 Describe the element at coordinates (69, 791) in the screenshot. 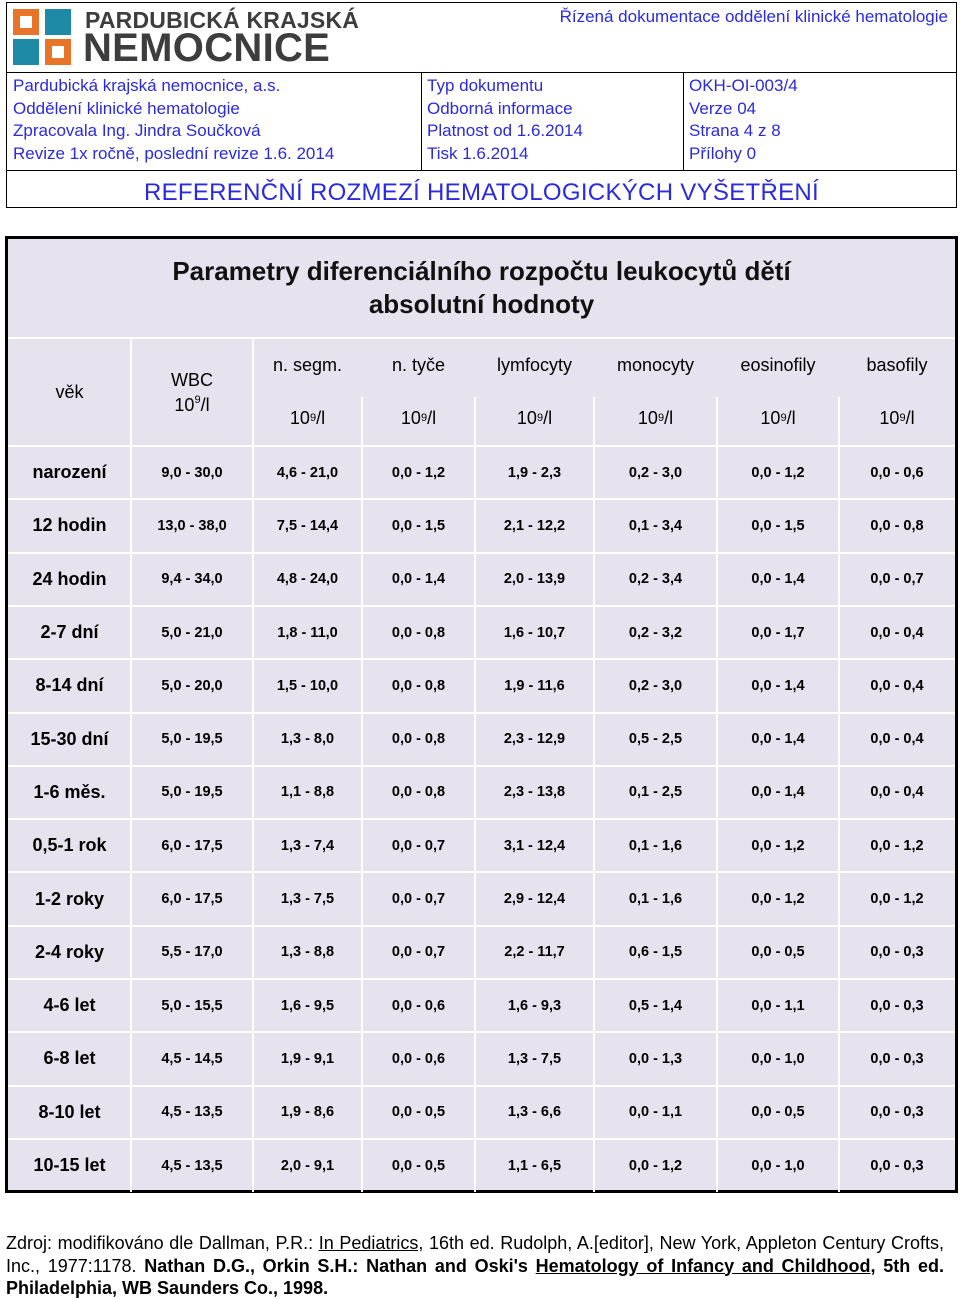

I see `row-age-label: 1-6 měs.` at that location.